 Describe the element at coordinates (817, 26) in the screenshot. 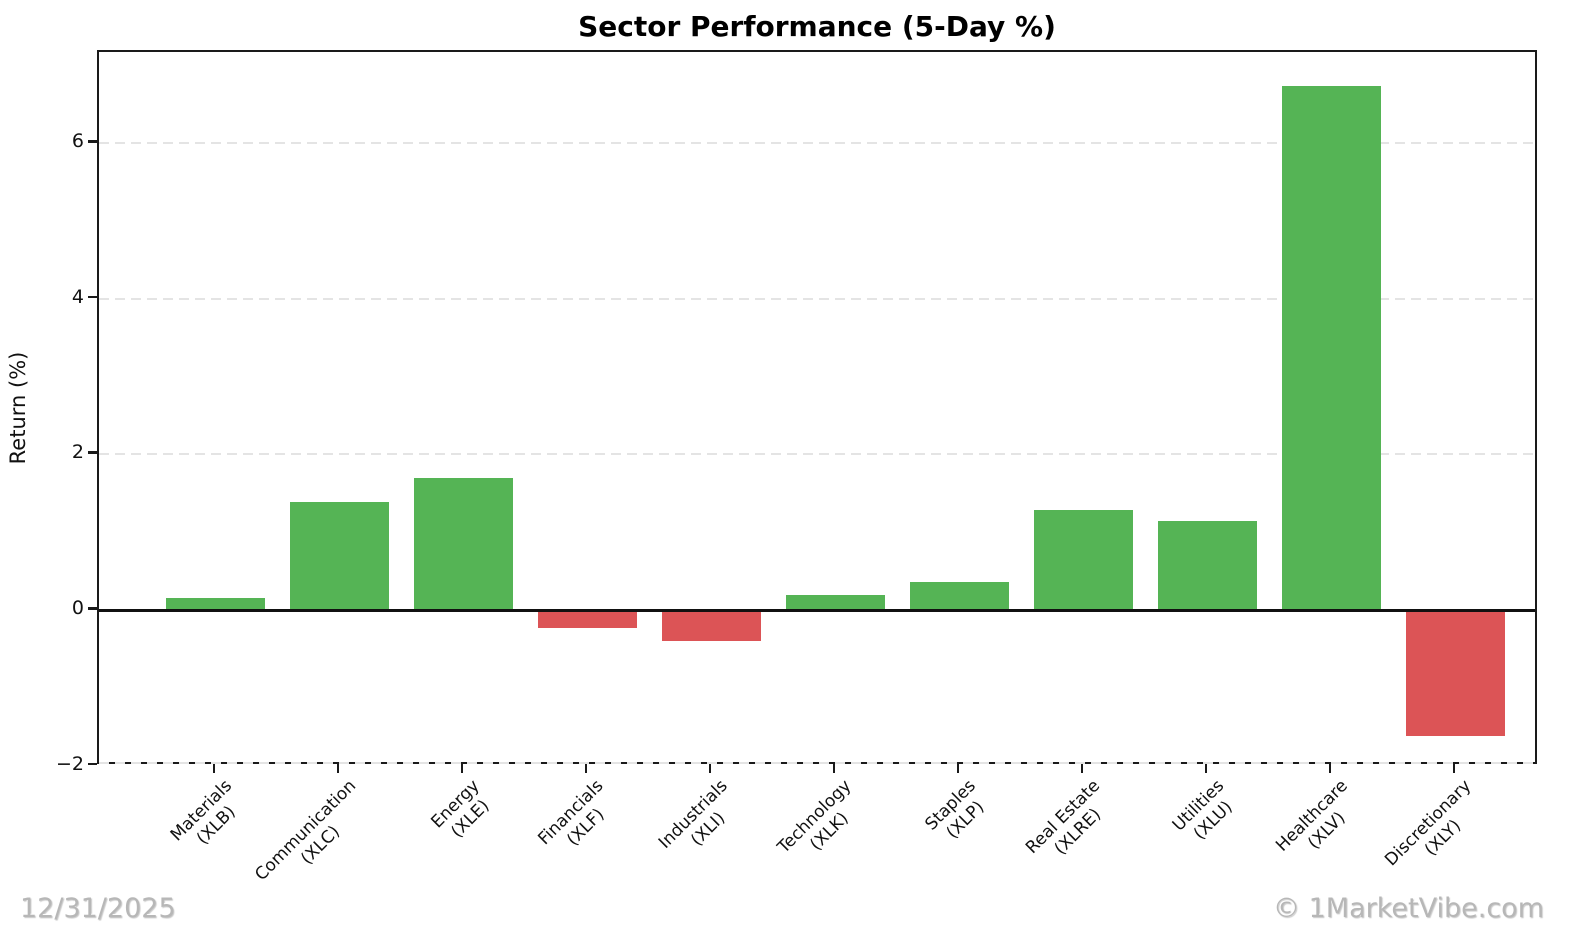

I see `chart-title: Sector Performance (5-Day %)` at that location.